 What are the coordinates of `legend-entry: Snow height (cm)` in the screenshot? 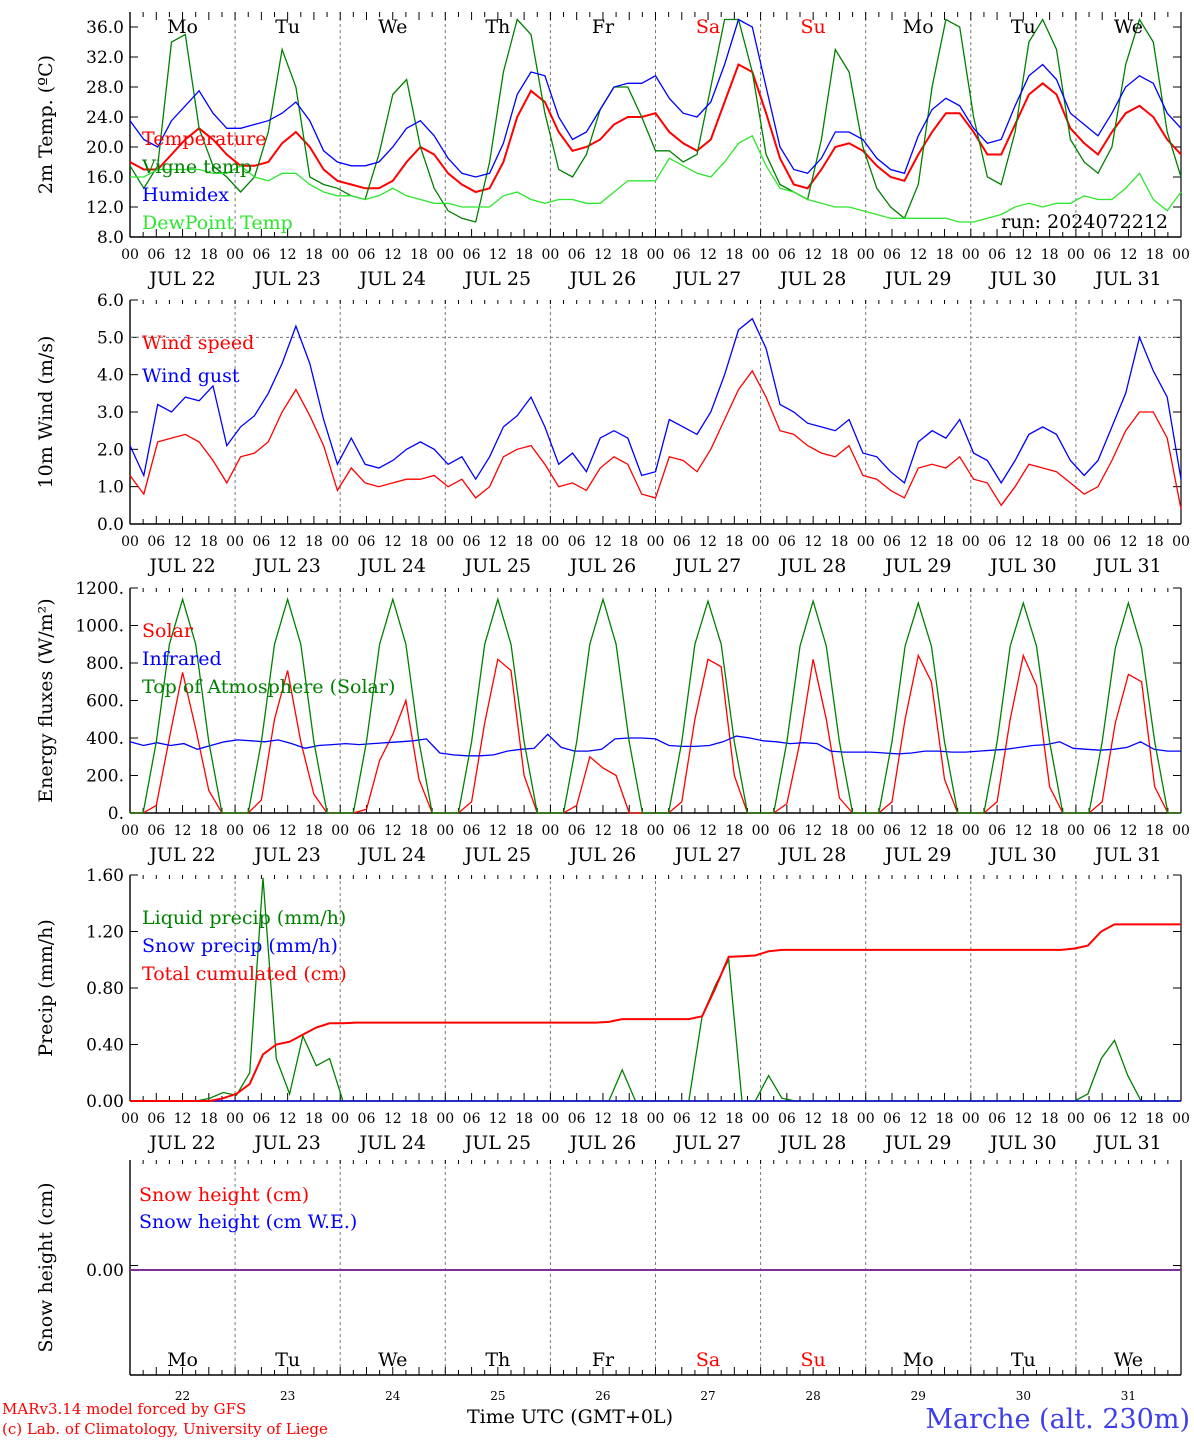 It's located at (224, 1195).